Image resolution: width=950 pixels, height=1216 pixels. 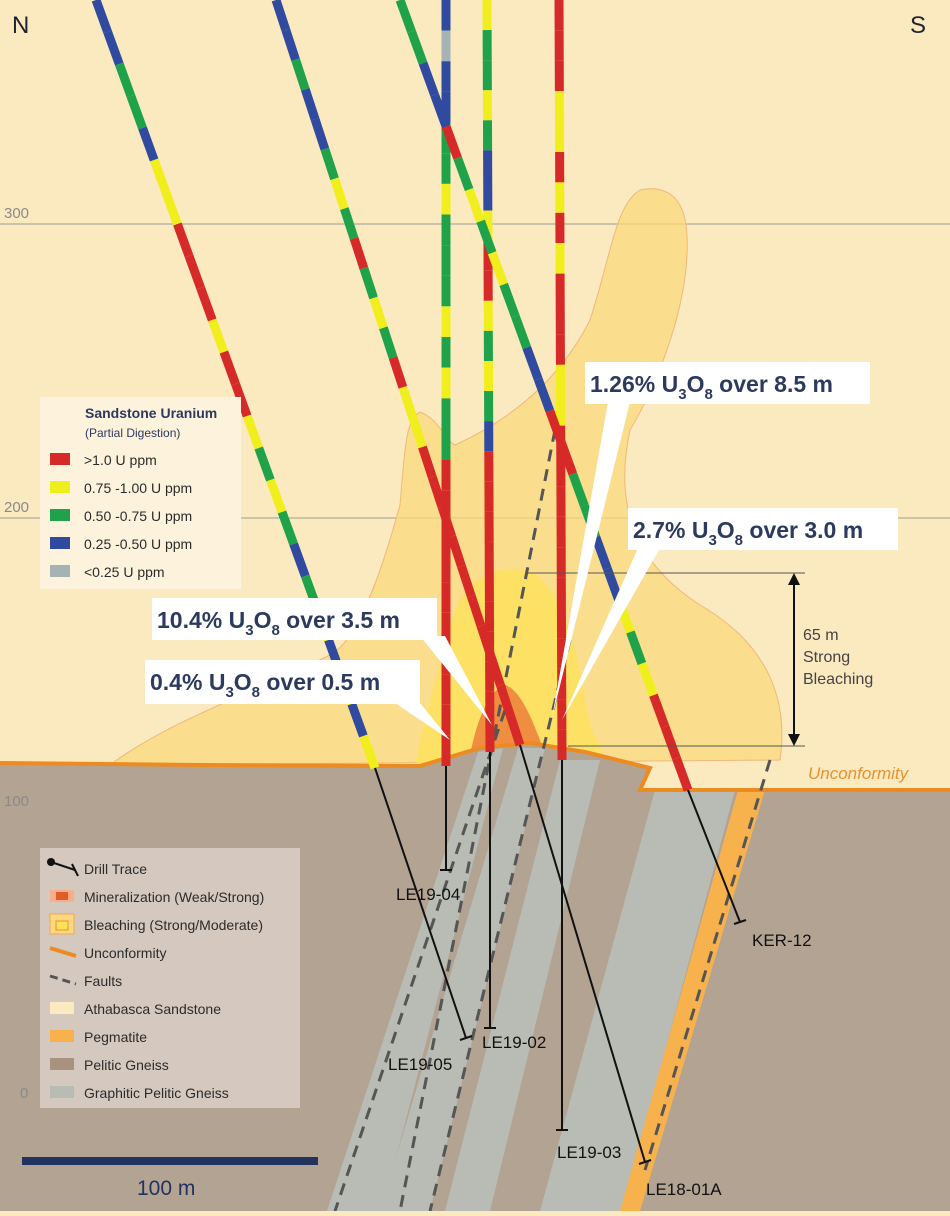 I want to click on callout-4: 0.4% U3O8 over 0.5 m, so click(x=282, y=682).